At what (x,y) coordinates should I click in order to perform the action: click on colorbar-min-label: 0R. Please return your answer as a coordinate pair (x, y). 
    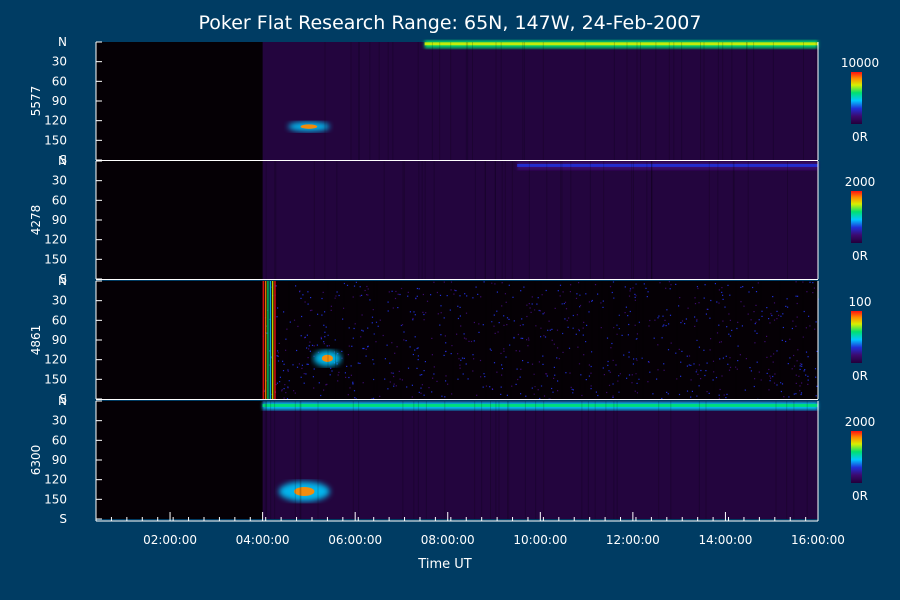
    Looking at the image, I should click on (860, 496).